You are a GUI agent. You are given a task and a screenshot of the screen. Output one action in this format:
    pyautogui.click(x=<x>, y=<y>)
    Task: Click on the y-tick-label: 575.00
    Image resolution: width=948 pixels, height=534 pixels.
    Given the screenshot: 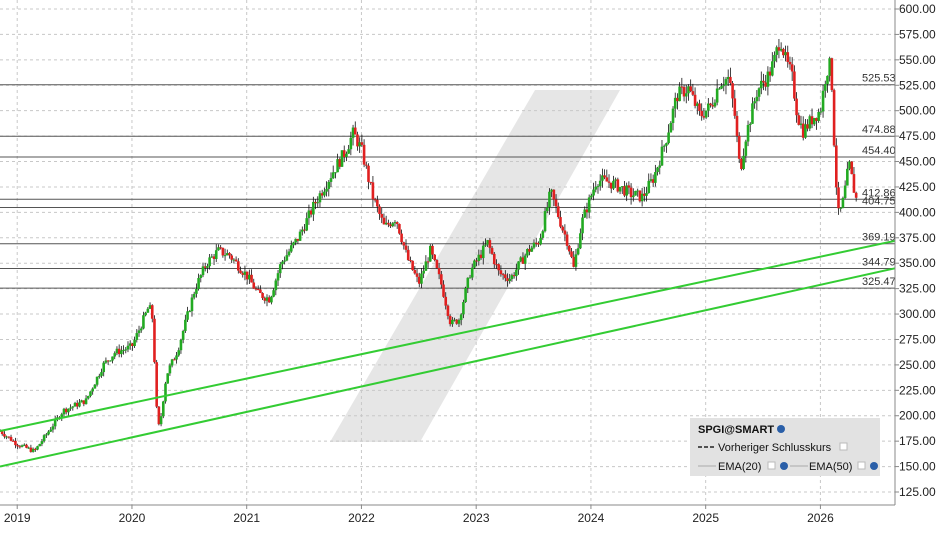 What is the action you would take?
    pyautogui.click(x=917, y=34)
    